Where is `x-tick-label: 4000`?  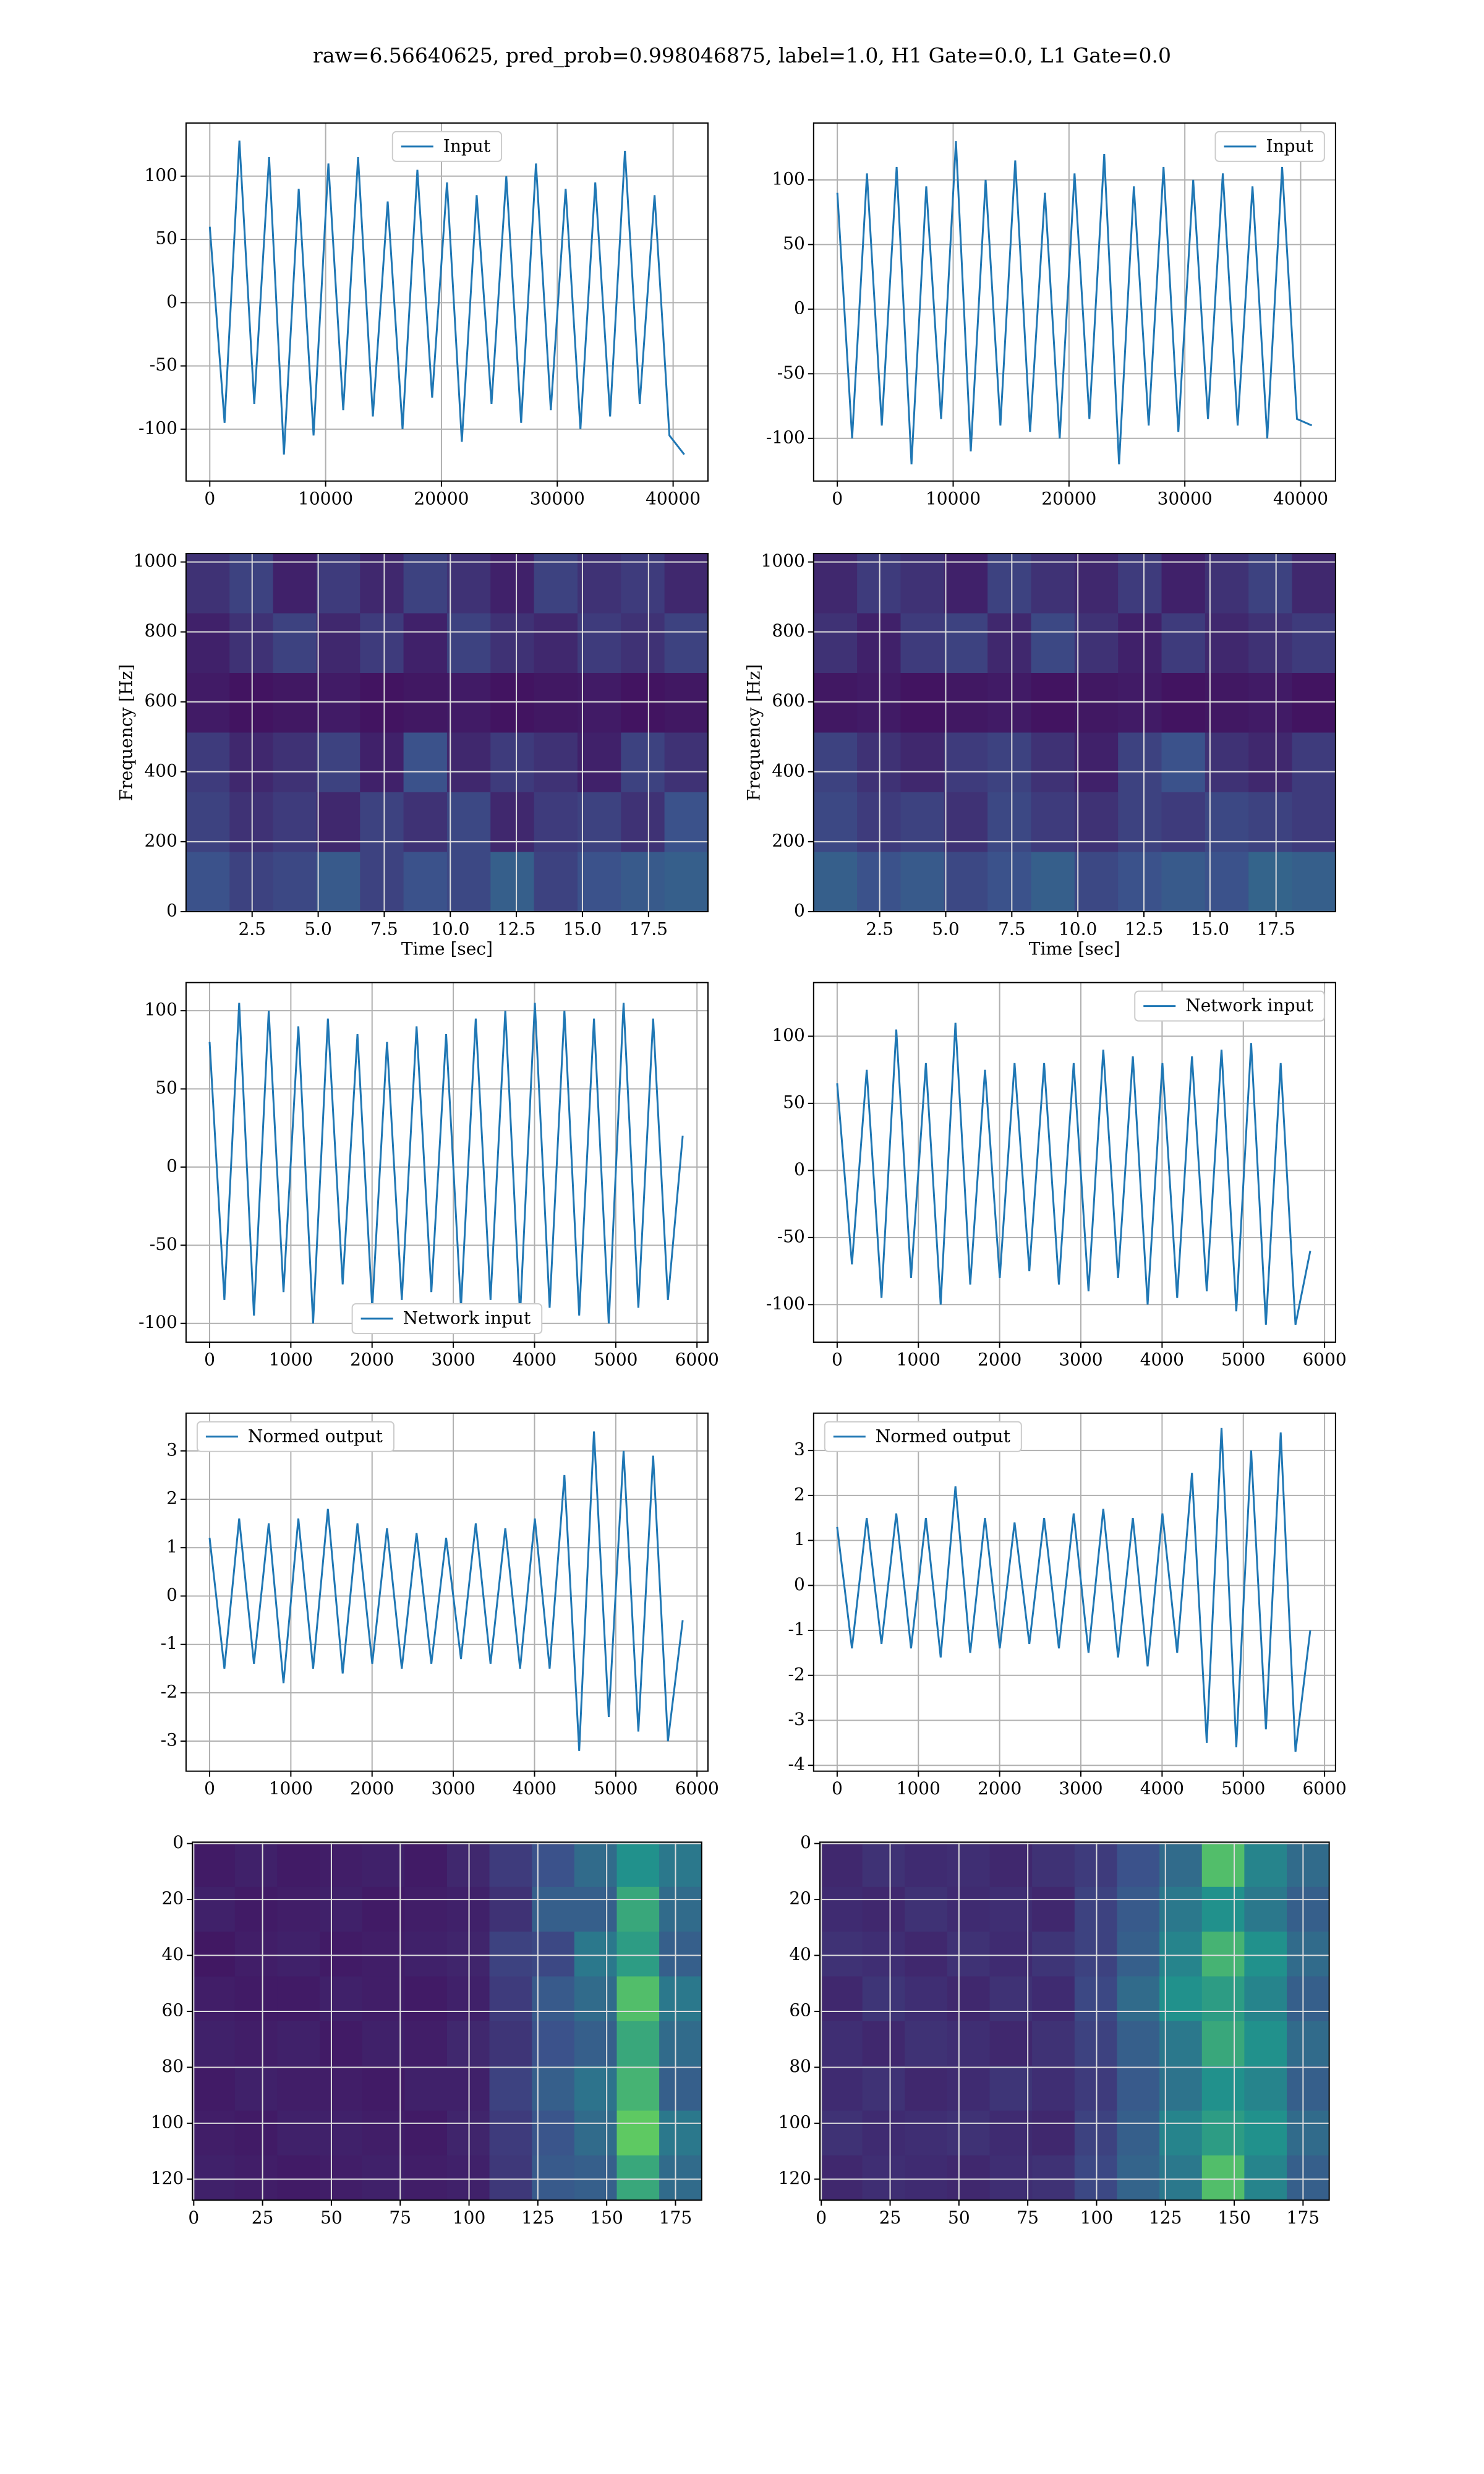
x-tick-label: 4000 is located at coordinates (534, 1360).